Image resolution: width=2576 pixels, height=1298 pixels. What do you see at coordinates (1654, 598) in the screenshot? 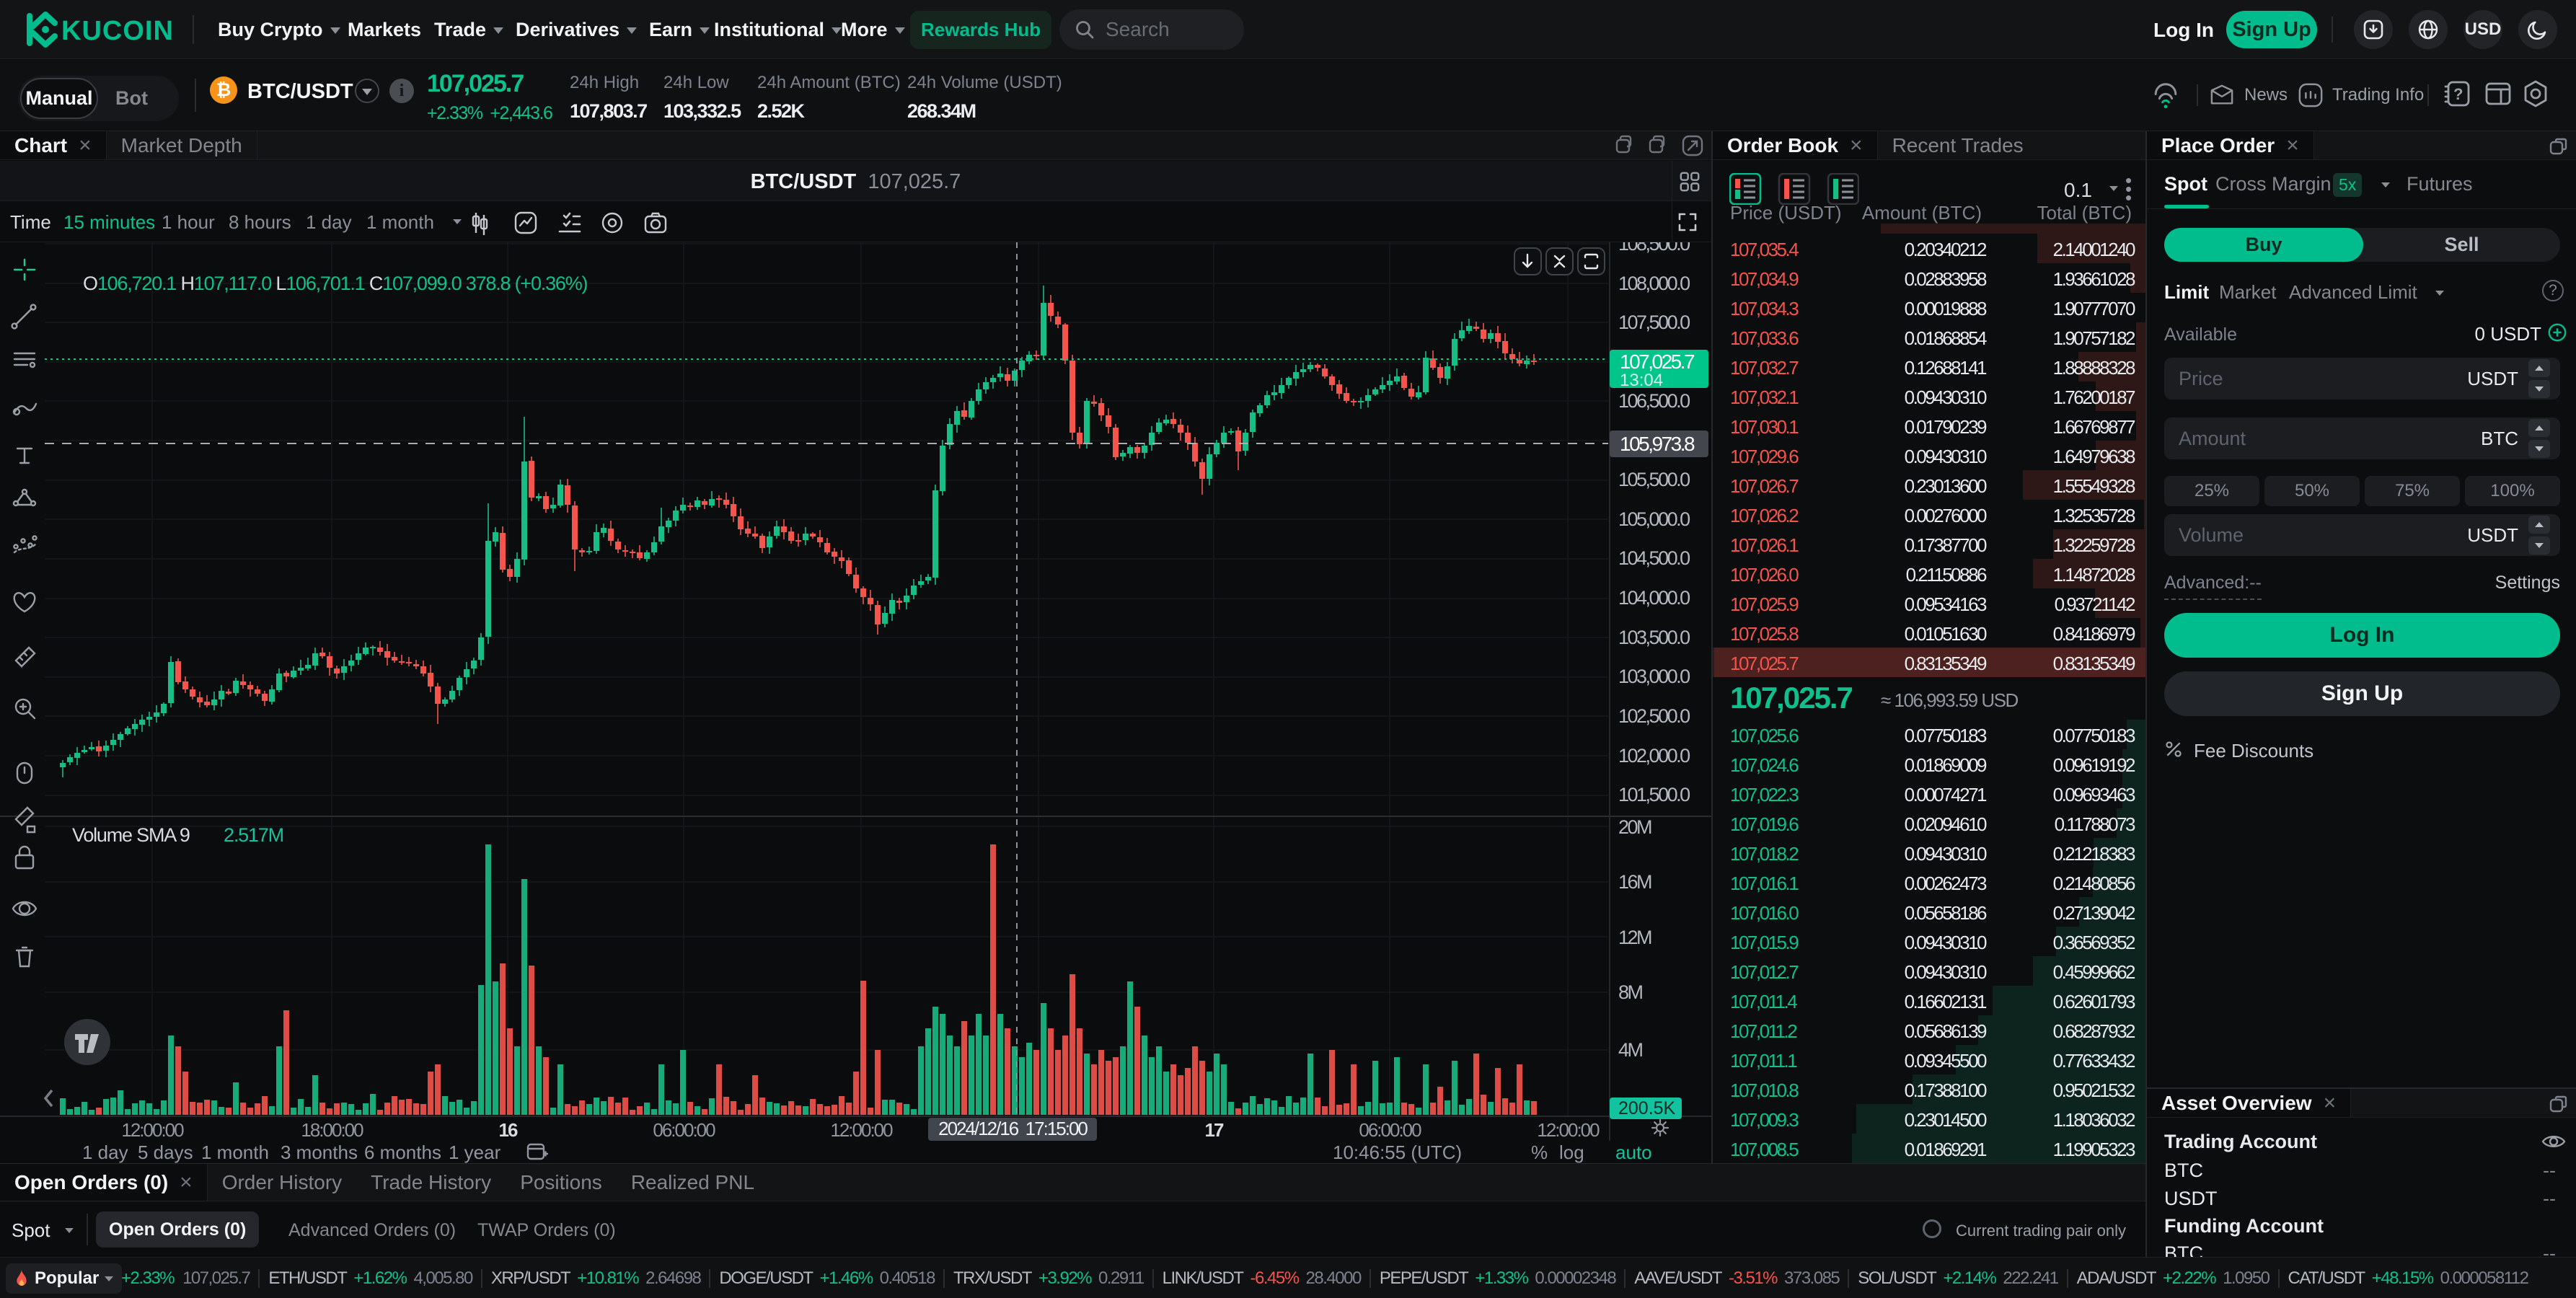
I see `svg-text: 104,000.0` at bounding box center [1654, 598].